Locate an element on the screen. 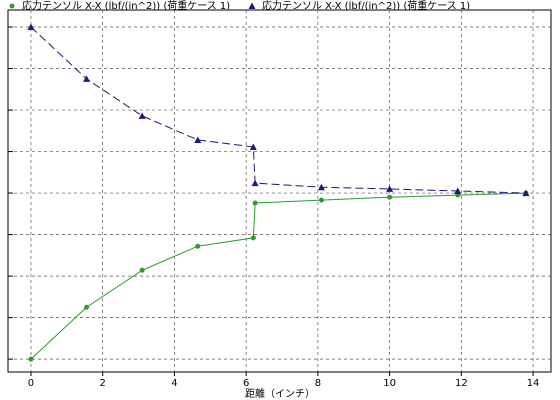  x-tick-label: 12 is located at coordinates (461, 383).